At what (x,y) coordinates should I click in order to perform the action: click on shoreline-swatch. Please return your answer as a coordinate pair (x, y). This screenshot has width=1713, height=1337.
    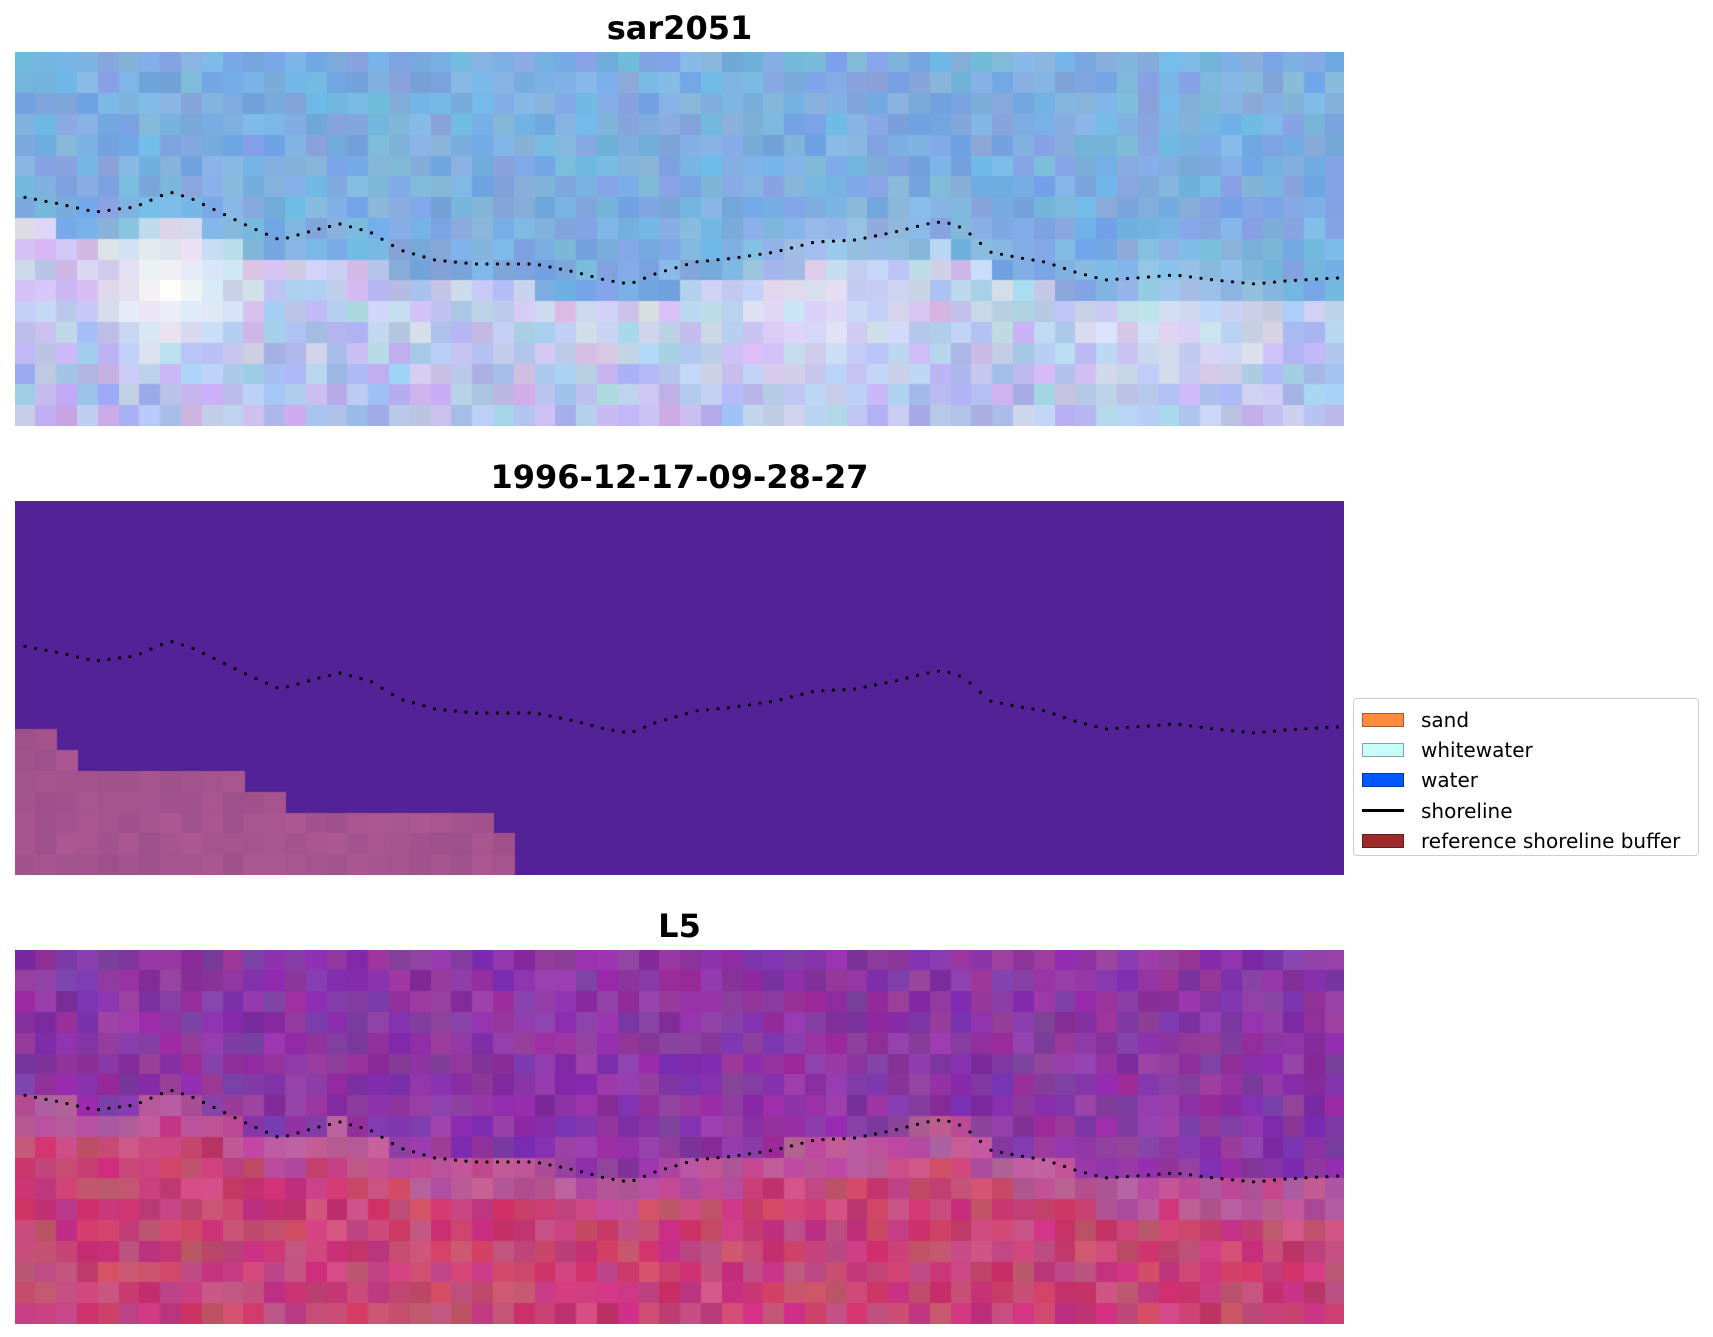
    Looking at the image, I should click on (1383, 811).